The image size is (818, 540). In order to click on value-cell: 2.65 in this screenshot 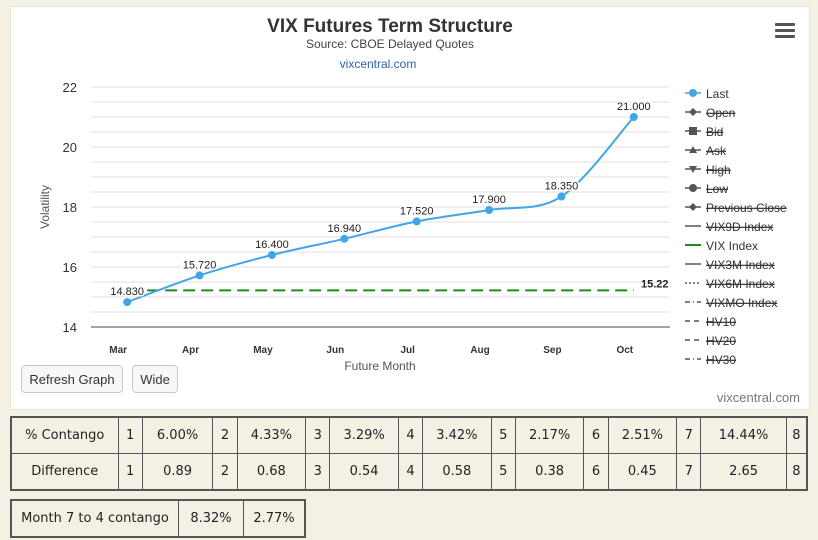, I will do `click(743, 472)`.